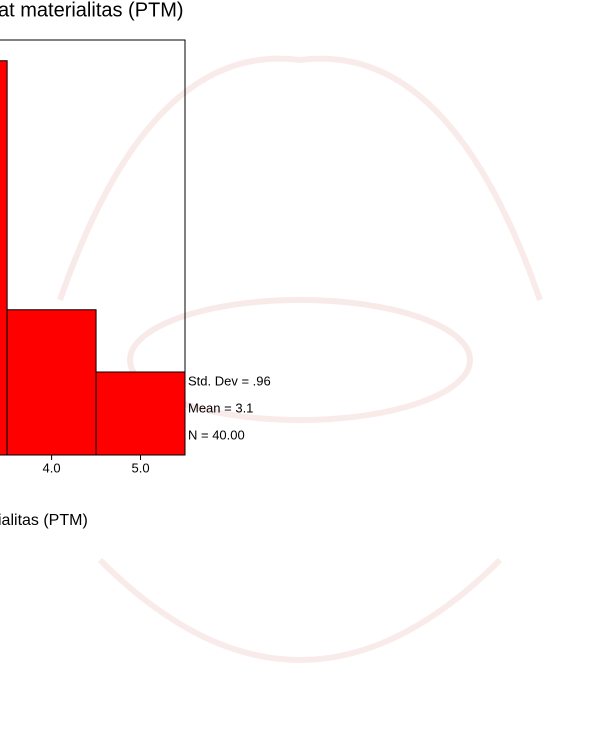 The width and height of the screenshot is (604, 751). I want to click on stat-label: Mean = 3.1, so click(220, 407).